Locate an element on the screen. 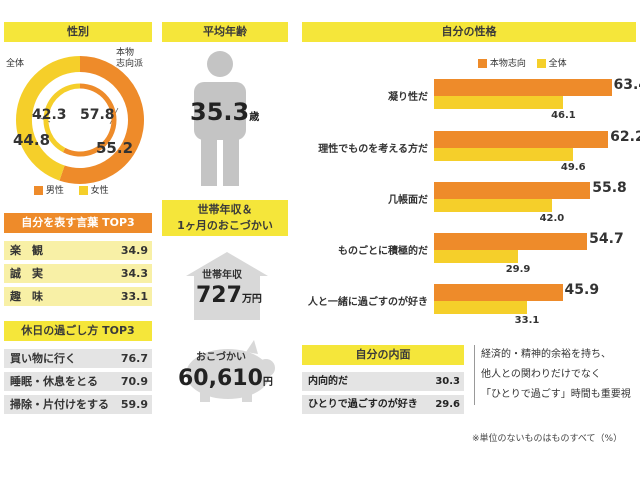  gender-legend: 男性 女性 is located at coordinates (71, 189).